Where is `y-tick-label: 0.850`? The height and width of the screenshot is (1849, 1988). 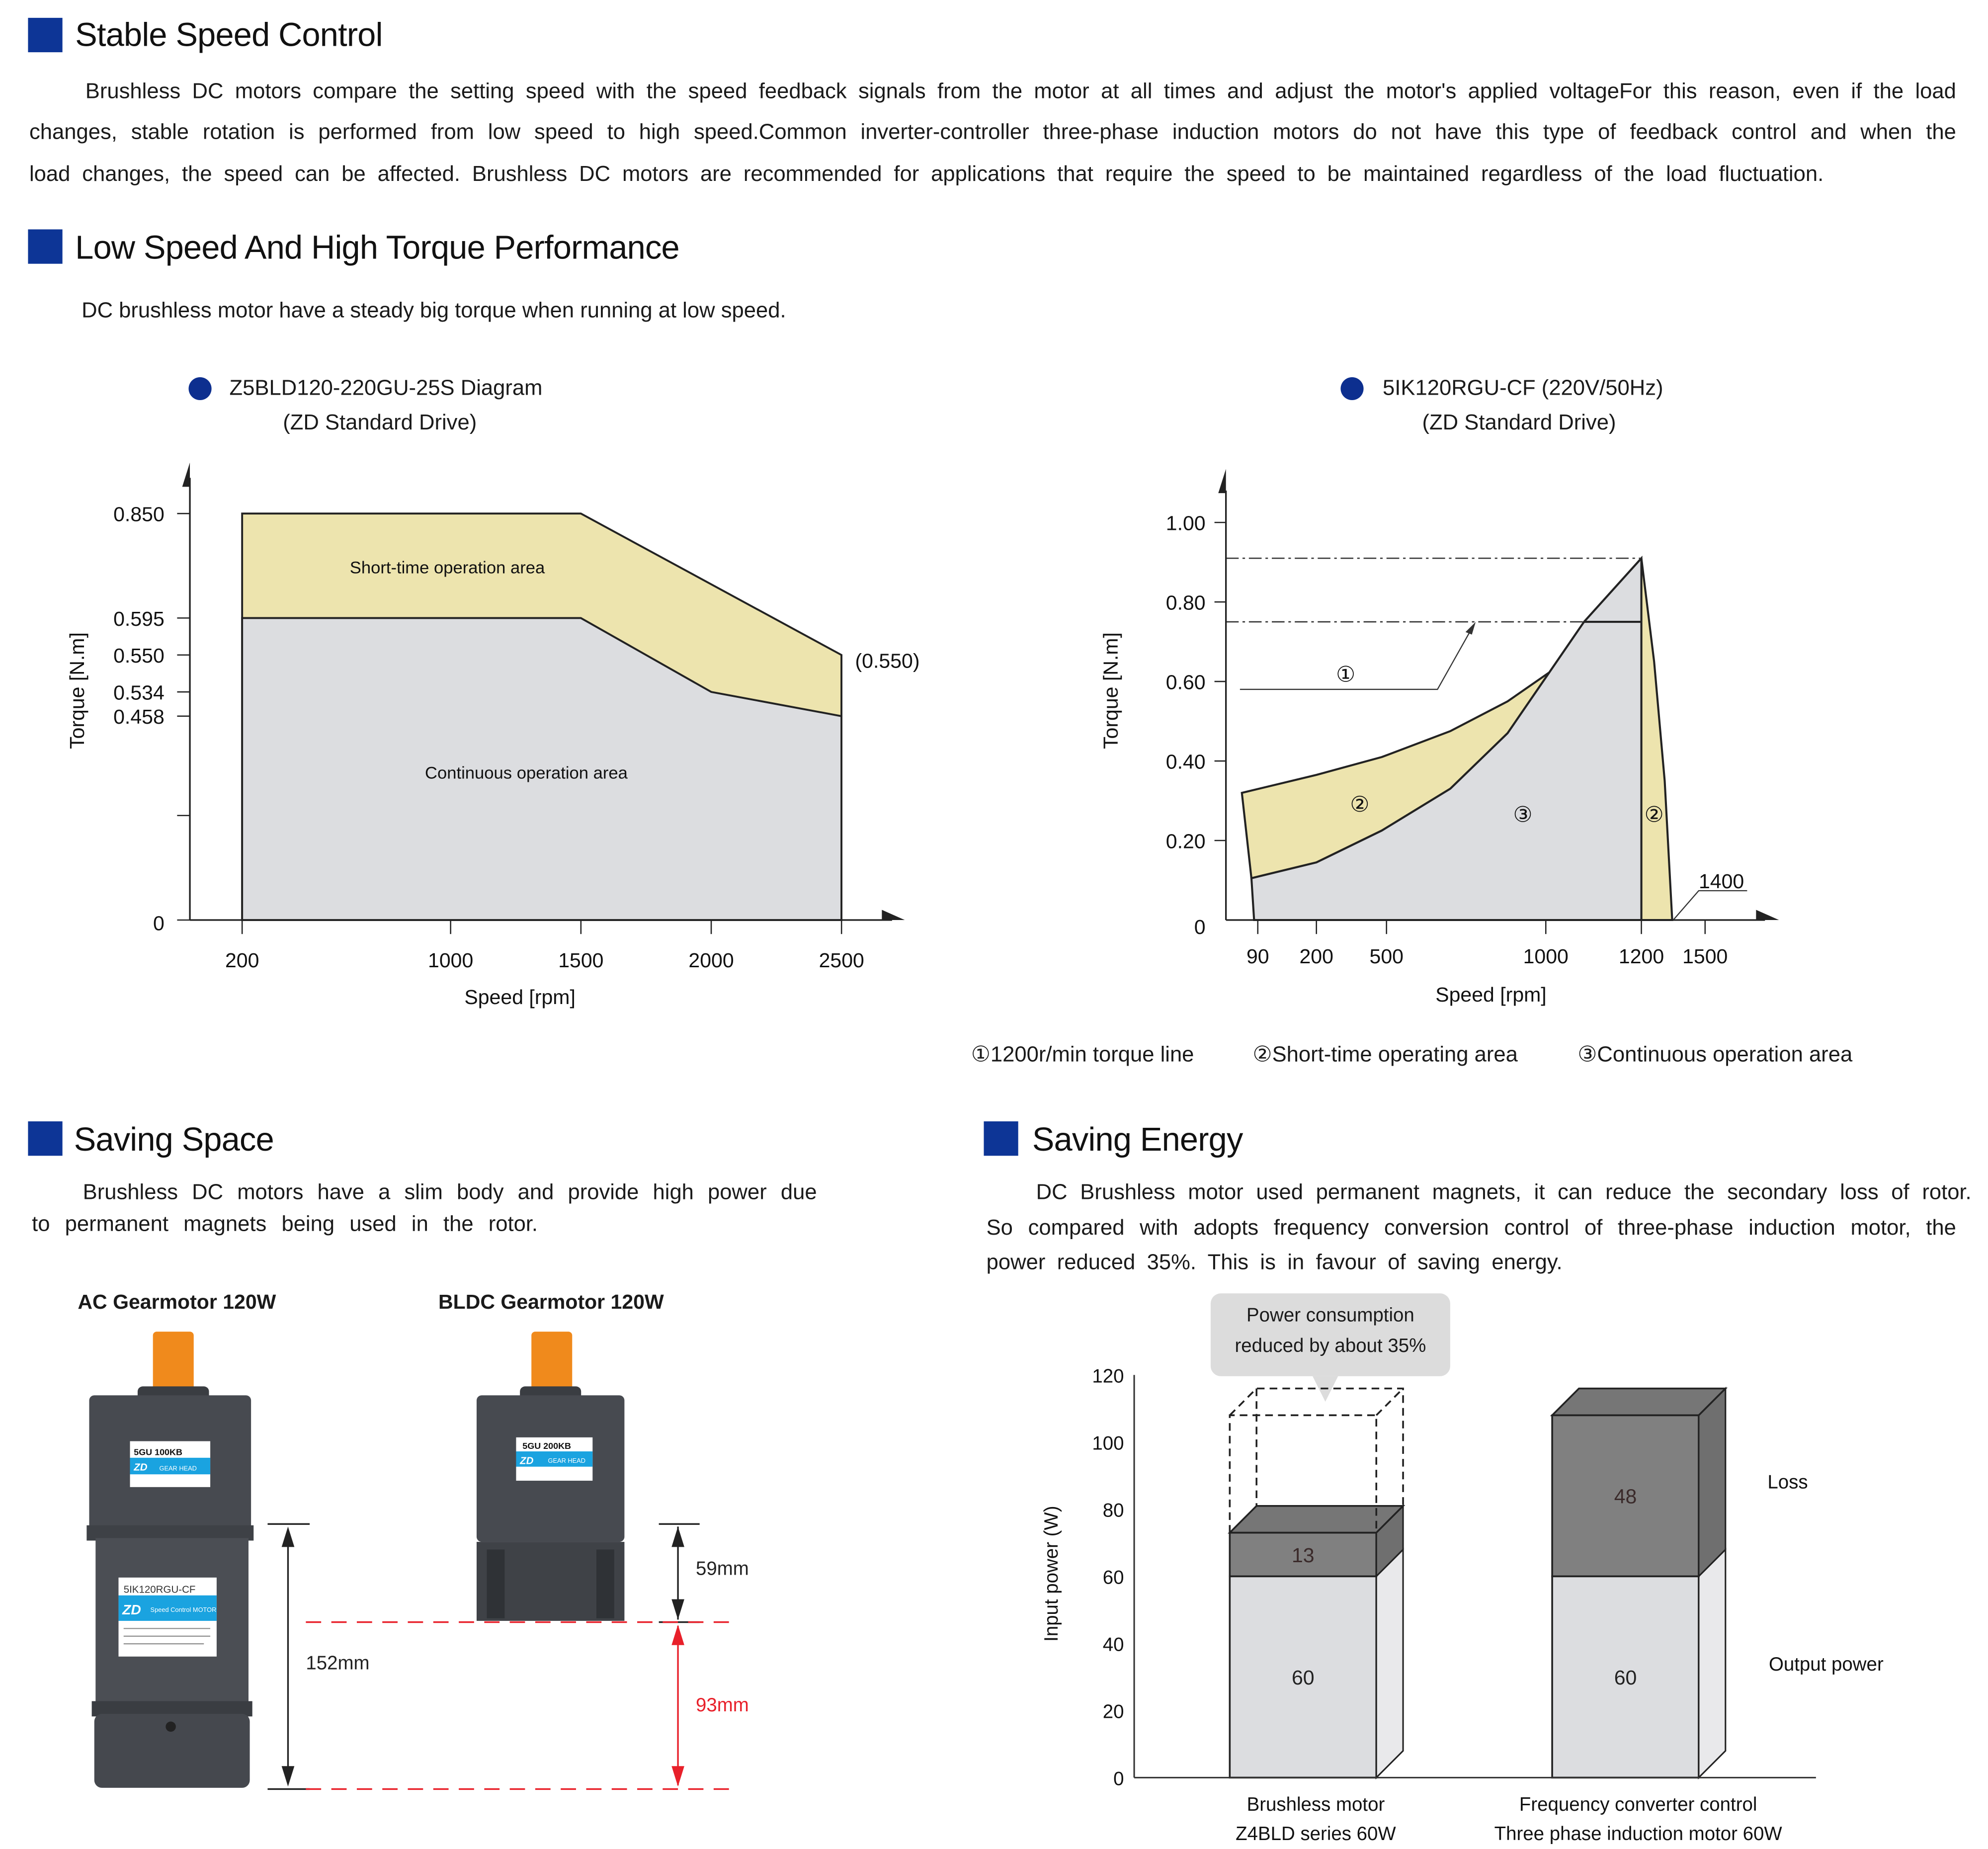
y-tick-label: 0.850 is located at coordinates (139, 514).